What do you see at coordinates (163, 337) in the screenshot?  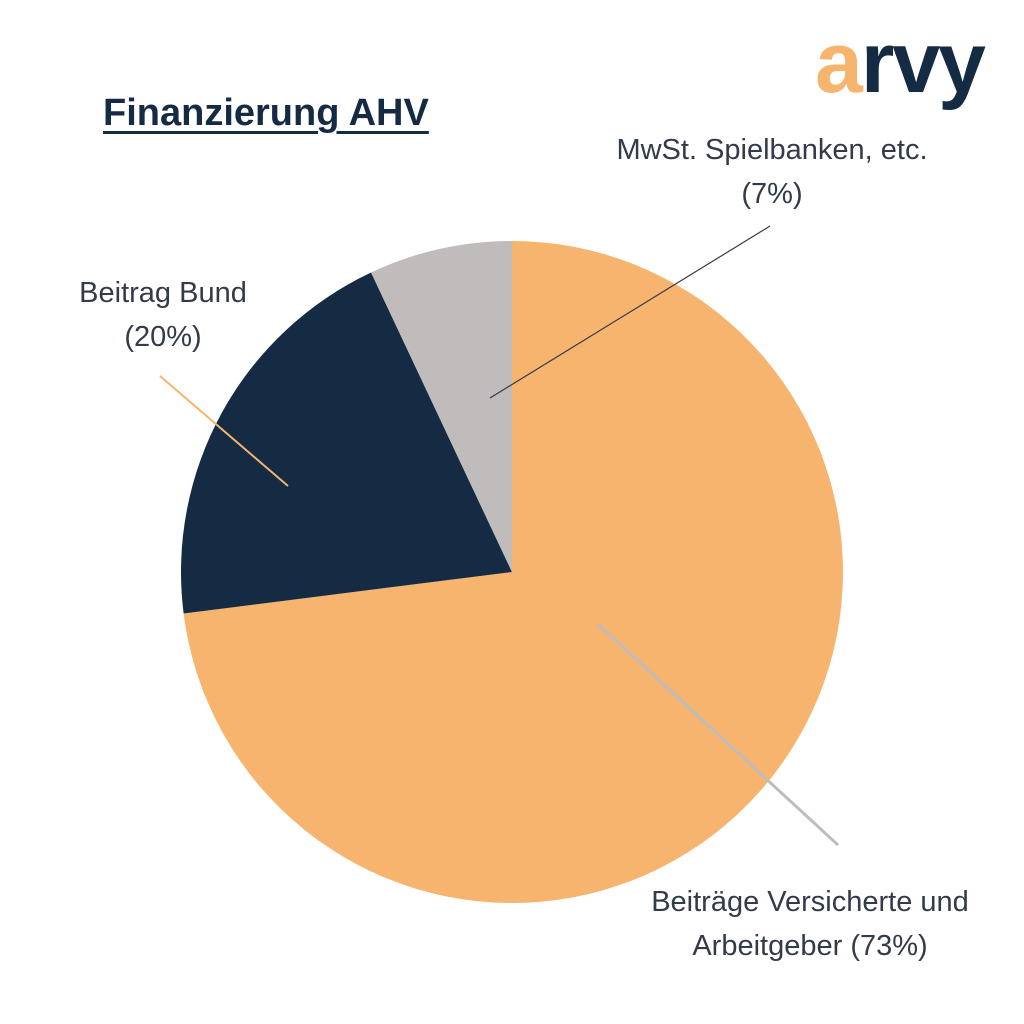 I see `value-label: (20%)` at bounding box center [163, 337].